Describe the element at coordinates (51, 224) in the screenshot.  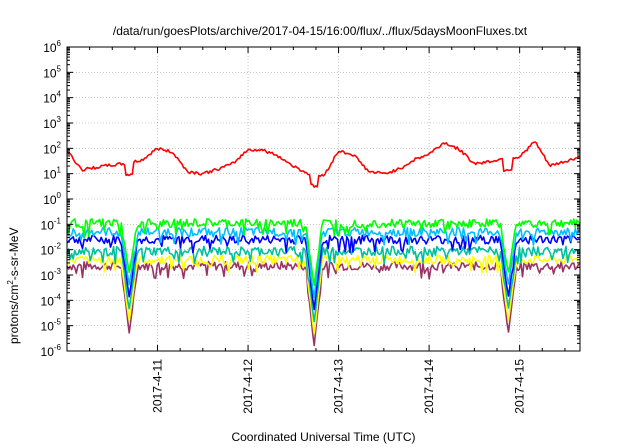
I see `y-tick-label: 10⁻¹` at that location.